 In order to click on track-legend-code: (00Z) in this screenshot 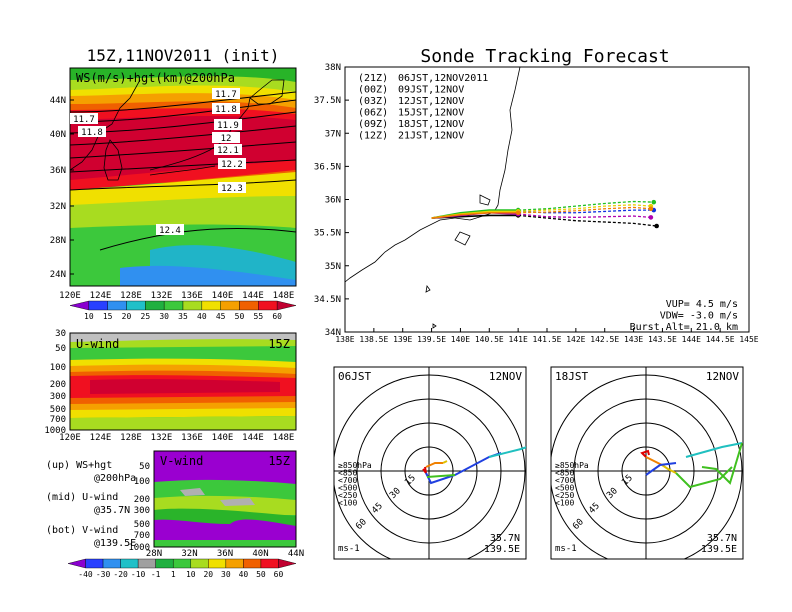, I will do `click(373, 90)`.